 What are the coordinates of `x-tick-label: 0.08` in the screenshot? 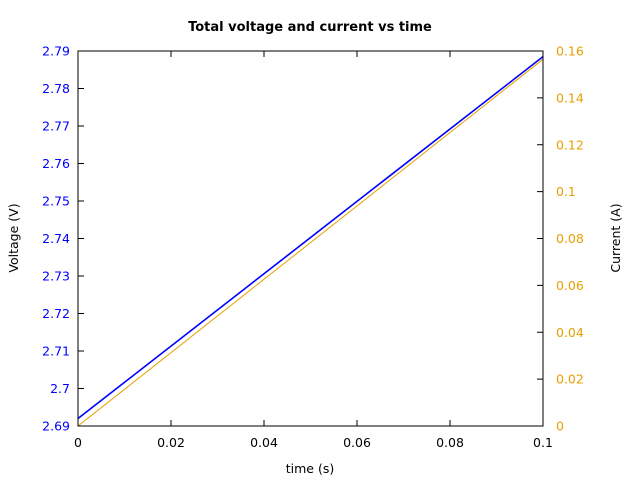 It's located at (450, 442).